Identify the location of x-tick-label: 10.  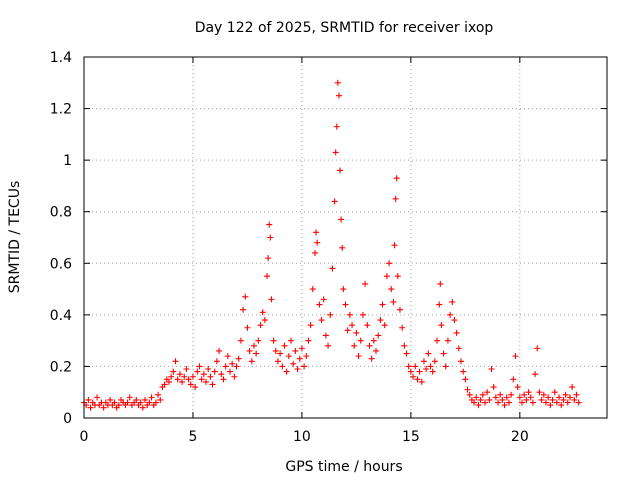
(302, 437).